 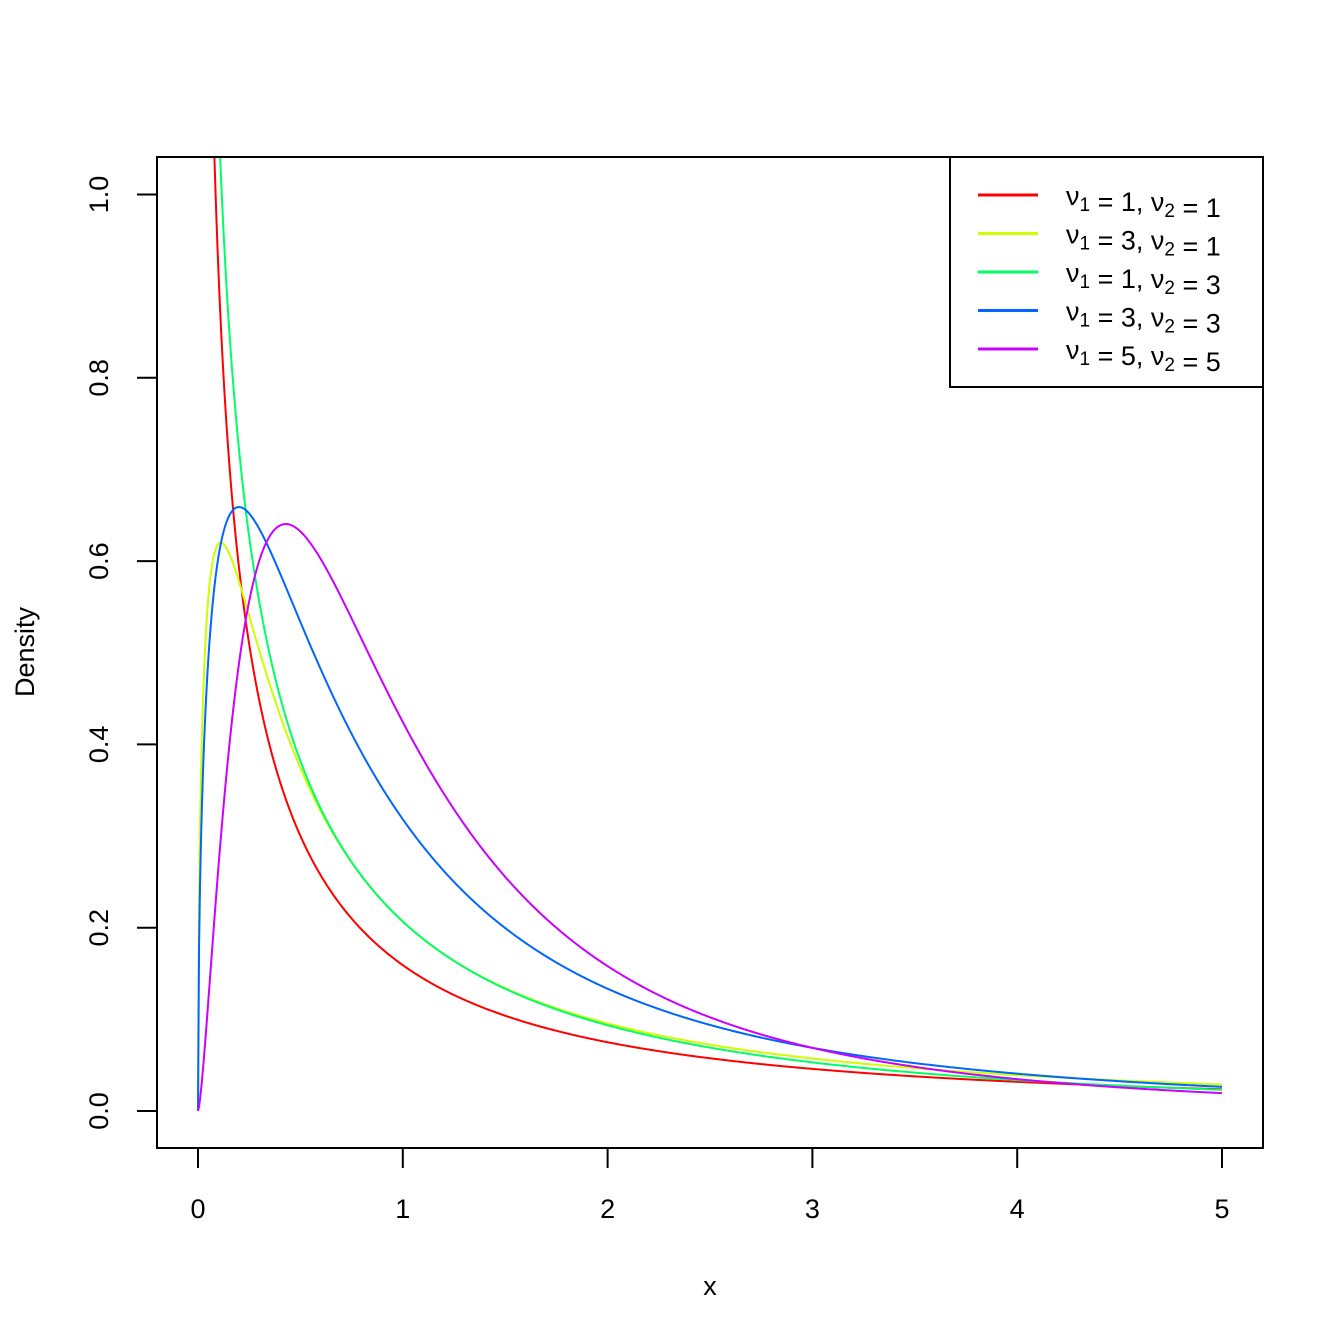 I want to click on y-tick-label: 0.2, so click(x=99, y=928).